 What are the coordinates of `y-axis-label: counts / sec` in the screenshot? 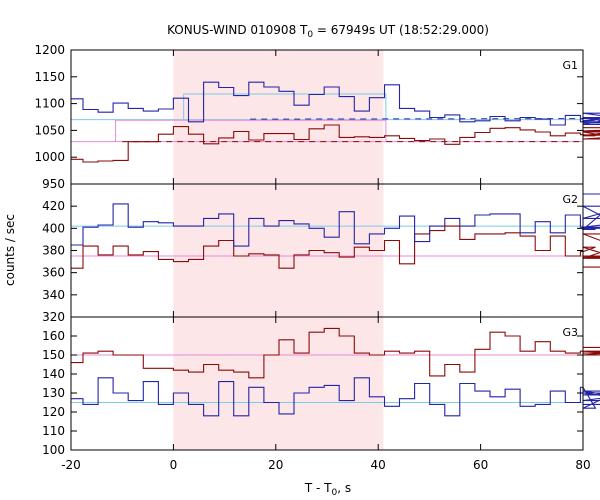 It's located at (10, 250).